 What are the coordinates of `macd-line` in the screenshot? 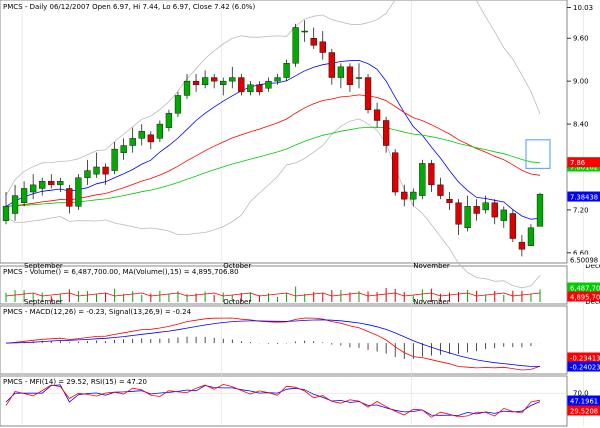 It's located at (273, 344).